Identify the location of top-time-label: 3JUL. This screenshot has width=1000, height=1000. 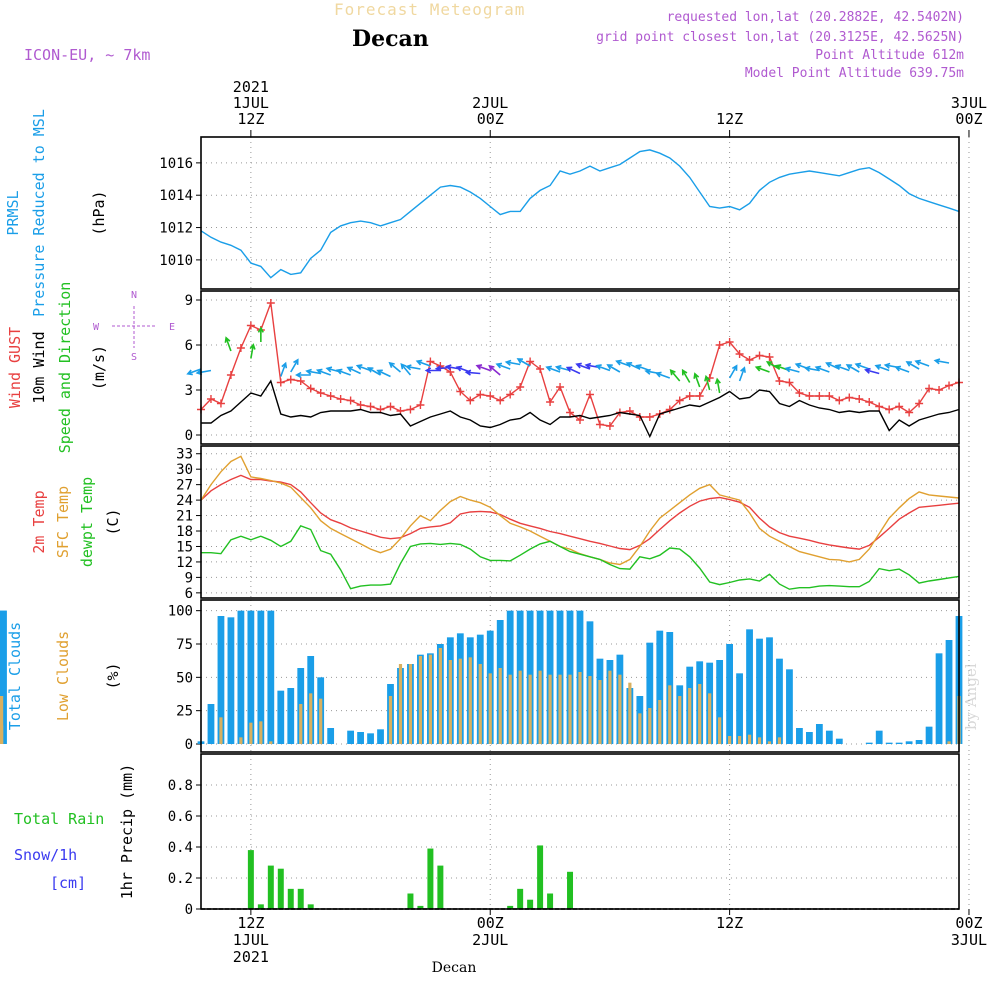
(969, 103).